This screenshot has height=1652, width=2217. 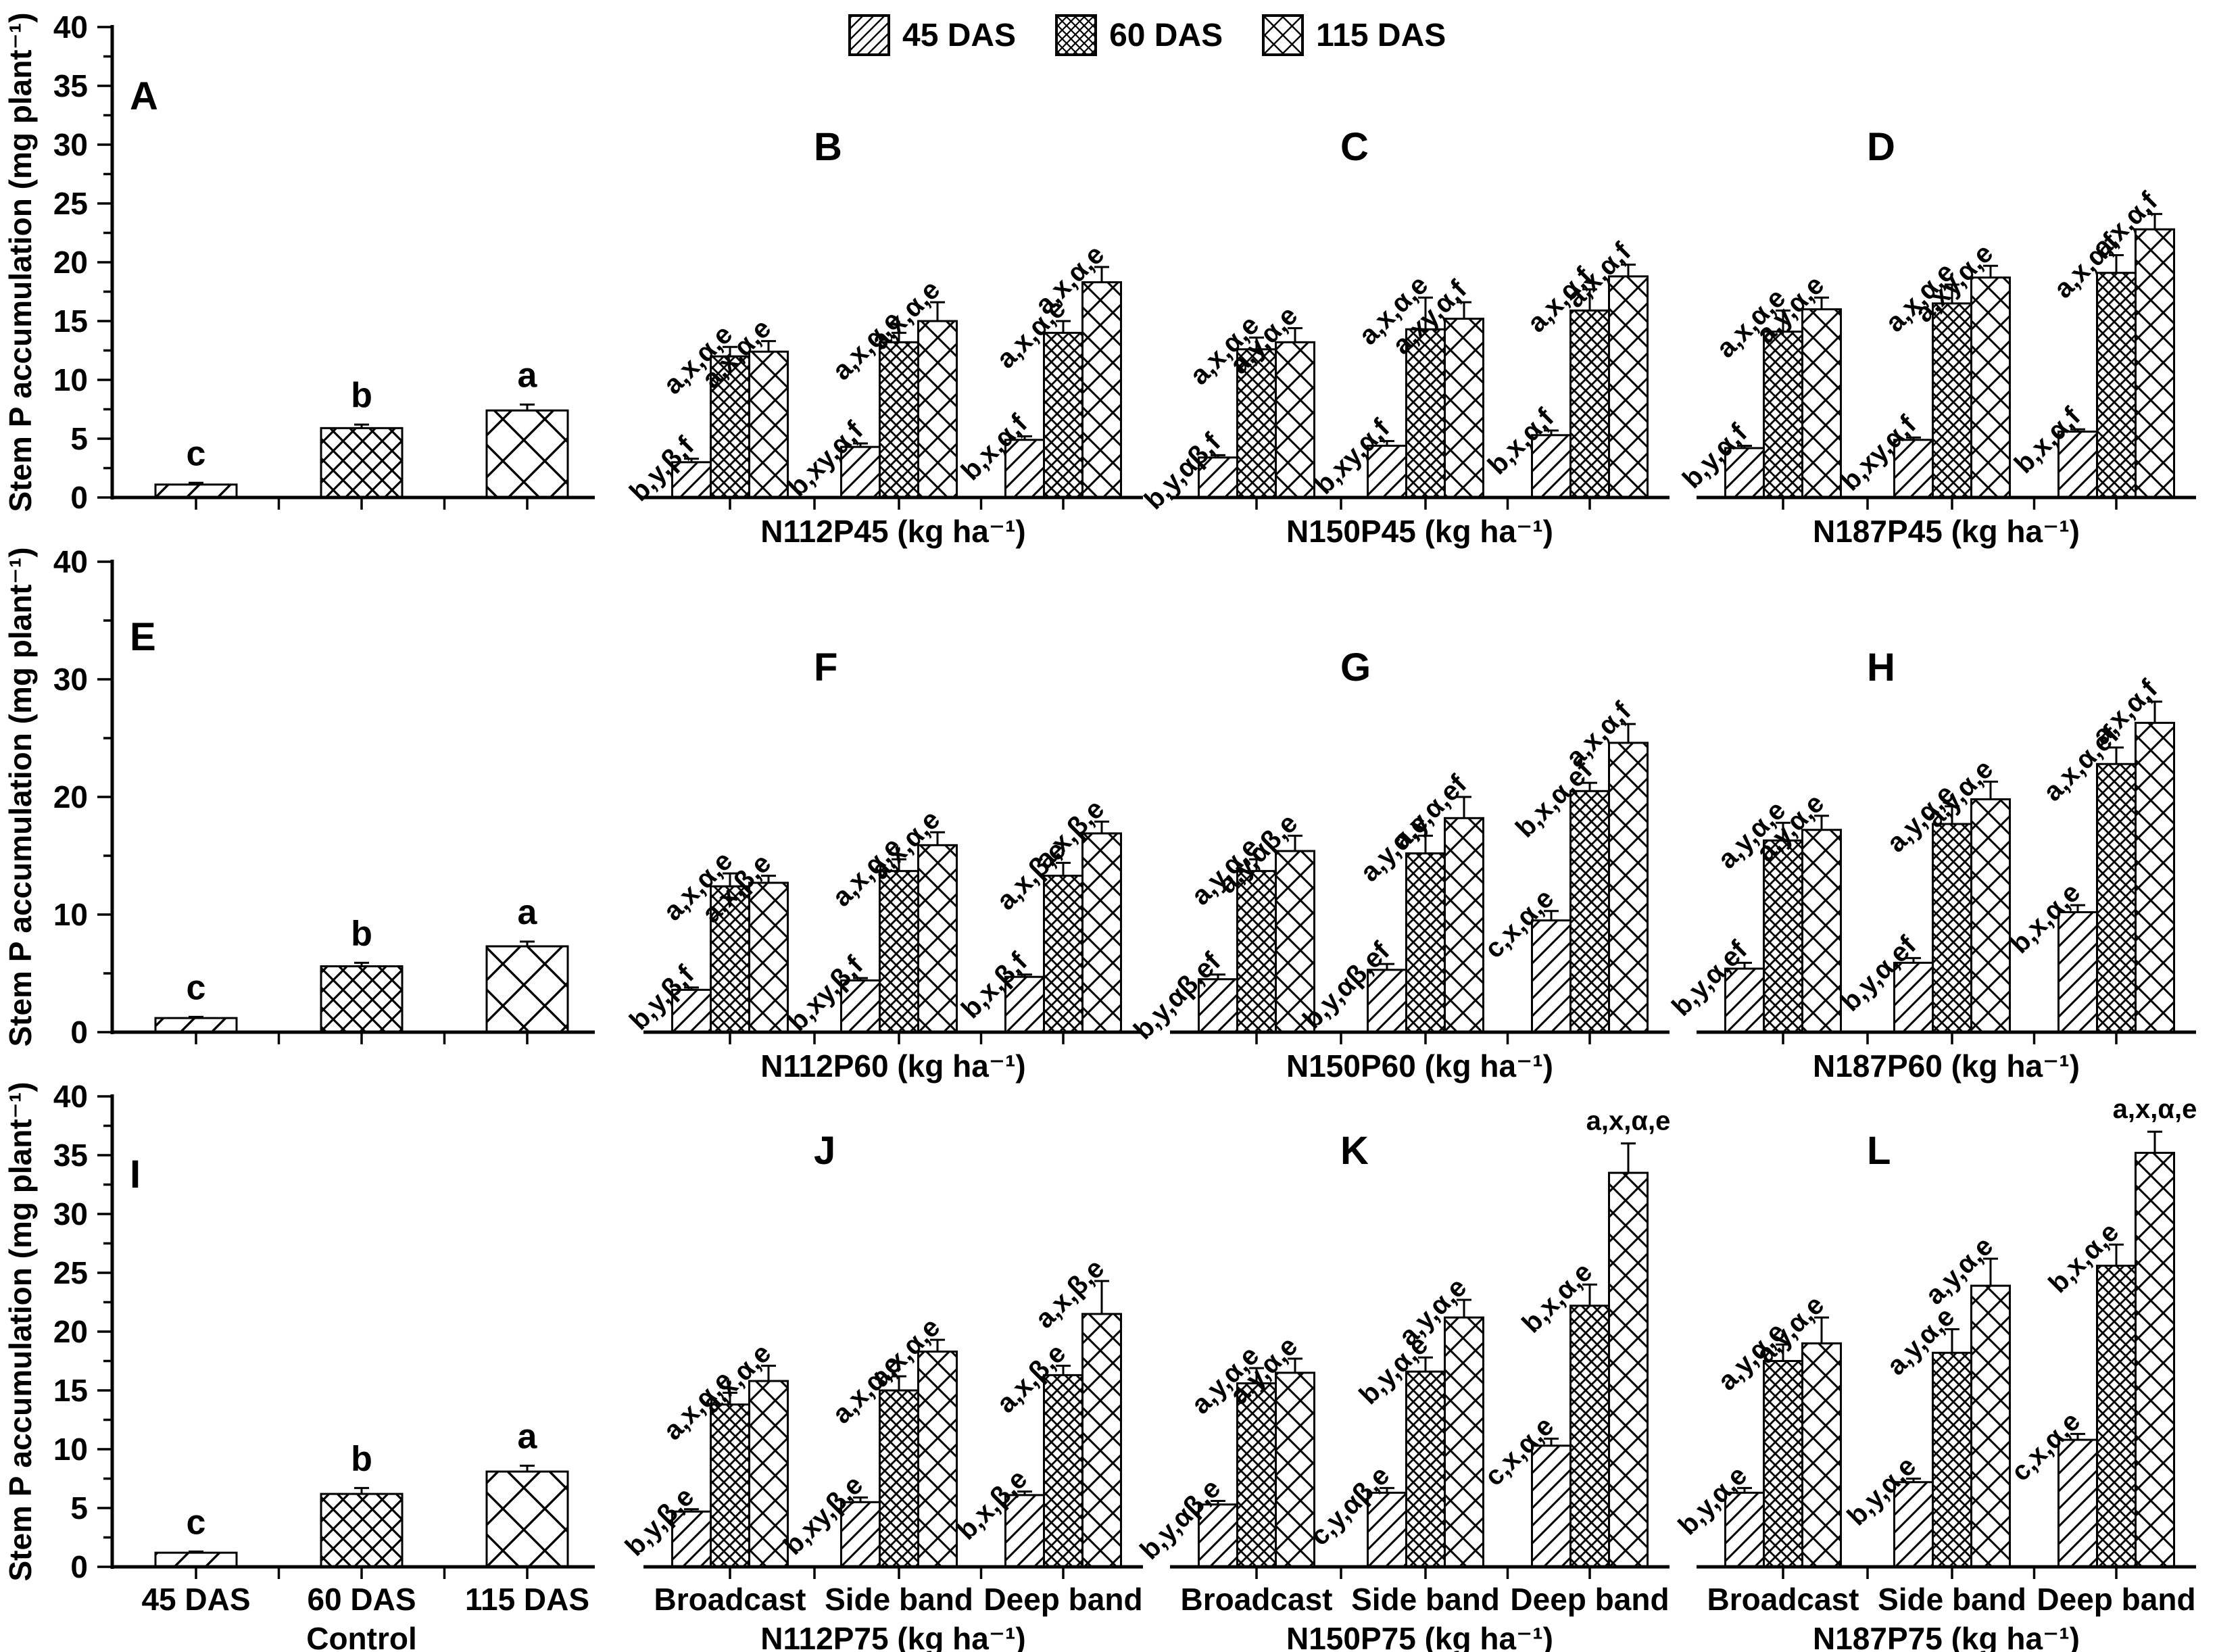 What do you see at coordinates (1355, 667) in the screenshot?
I see `panel-letter: G` at bounding box center [1355, 667].